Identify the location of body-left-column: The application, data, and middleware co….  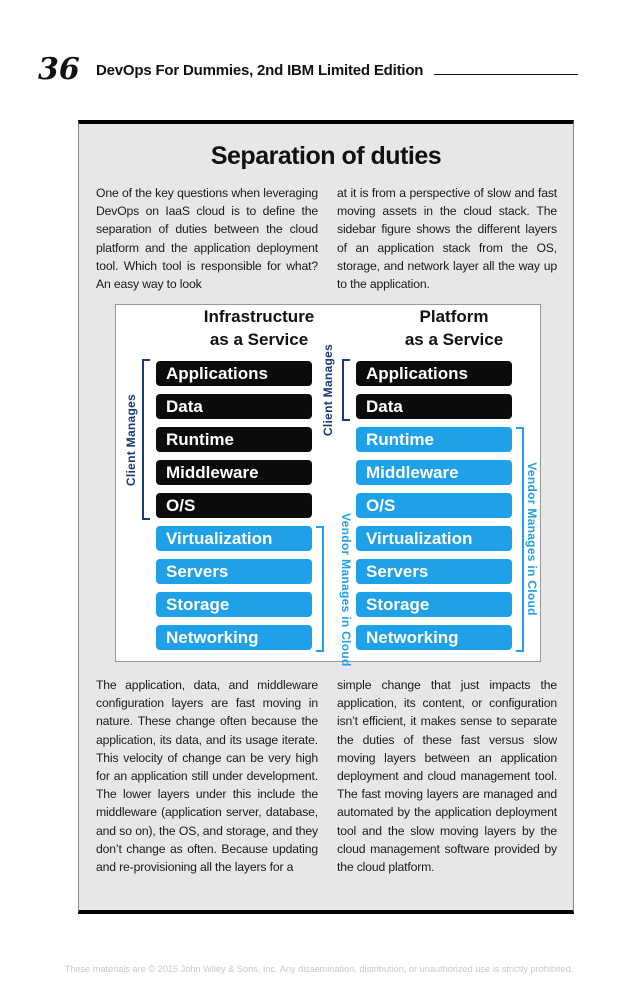
(207, 776).